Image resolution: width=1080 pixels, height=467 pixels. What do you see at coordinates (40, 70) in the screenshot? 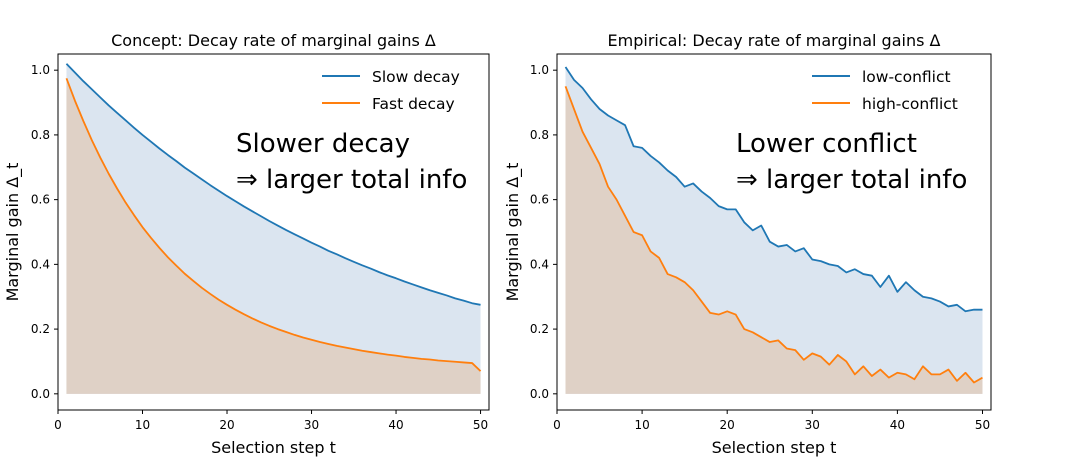
I see `left-y-tick-label-1-0: 1.0` at bounding box center [40, 70].